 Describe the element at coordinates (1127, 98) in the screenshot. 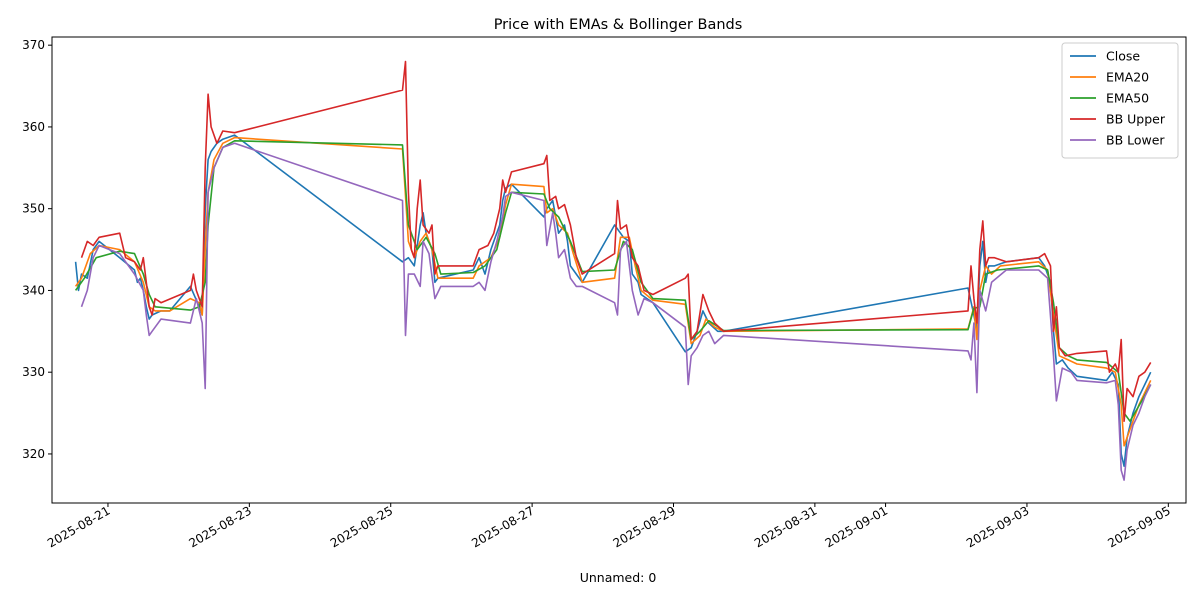

I see `legend-label: EMA50` at that location.